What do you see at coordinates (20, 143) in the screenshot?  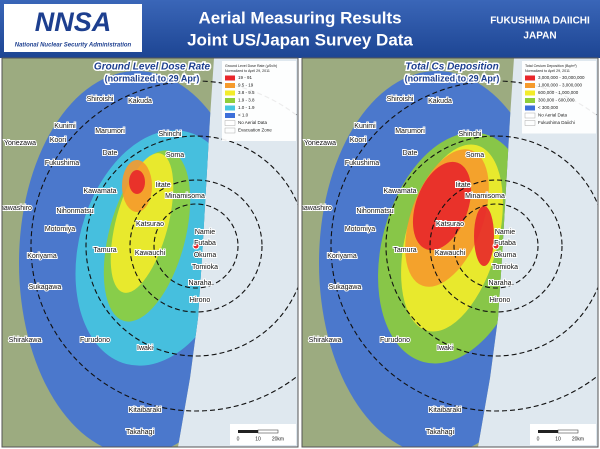 I see `town-label: Yonezawa` at bounding box center [20, 143].